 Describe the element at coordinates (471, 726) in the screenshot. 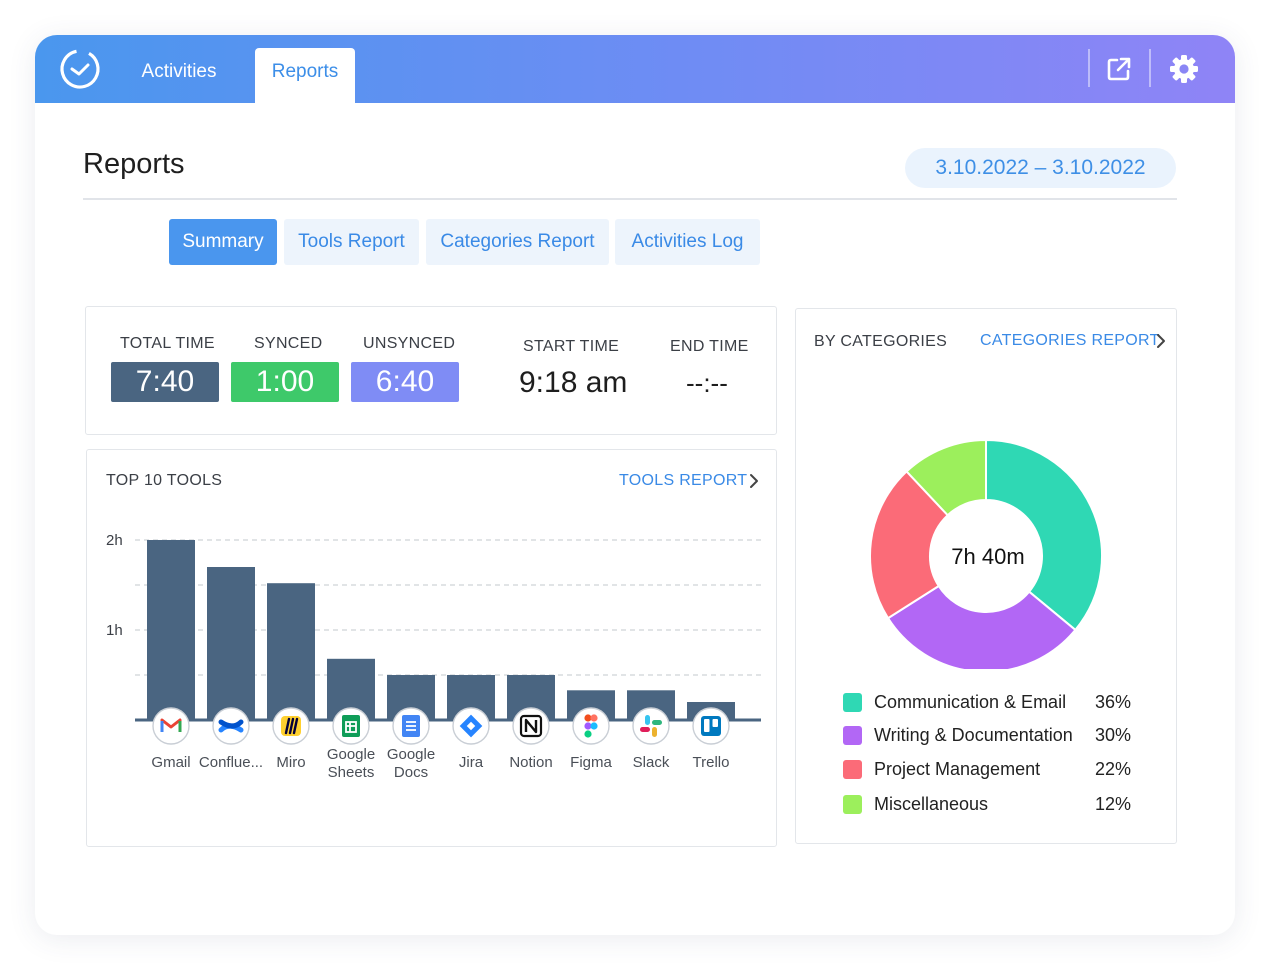

I see `jira-icon` at that location.